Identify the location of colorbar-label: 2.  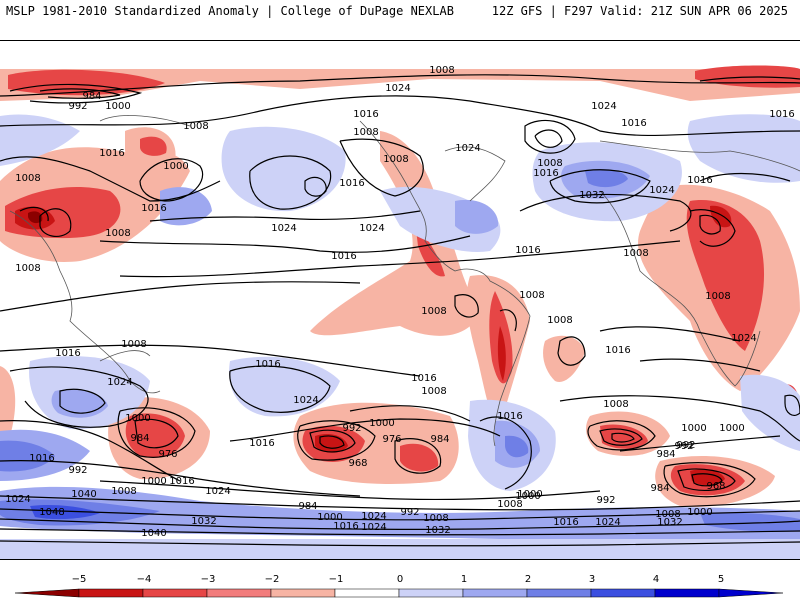
(528, 579).